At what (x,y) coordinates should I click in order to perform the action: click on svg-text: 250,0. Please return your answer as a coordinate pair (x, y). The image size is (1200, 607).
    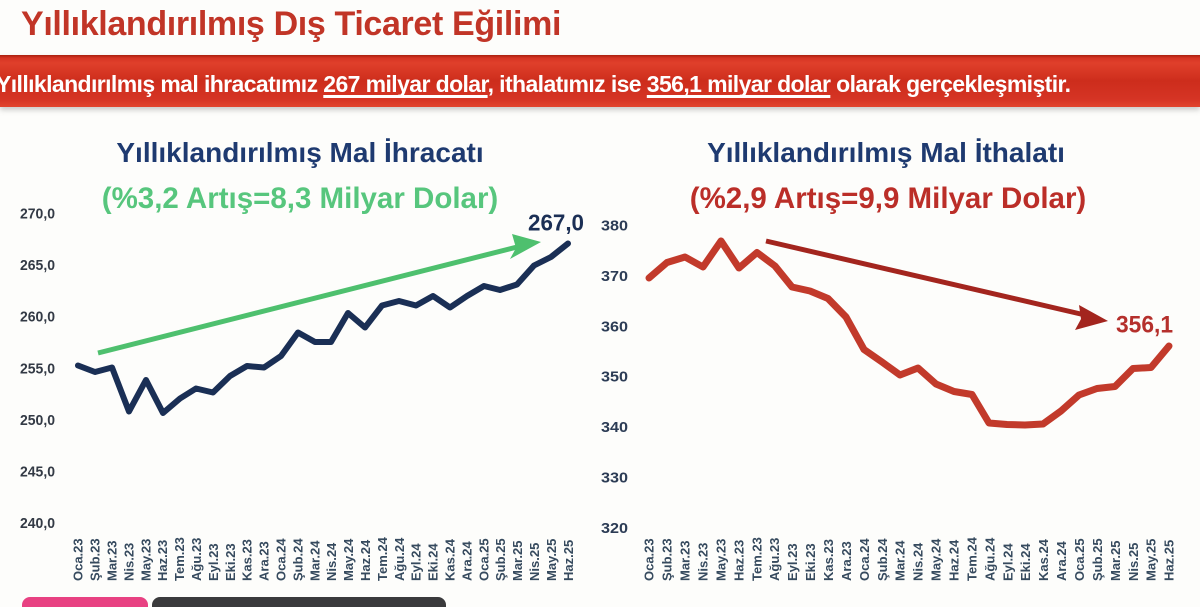
    Looking at the image, I should click on (37, 420).